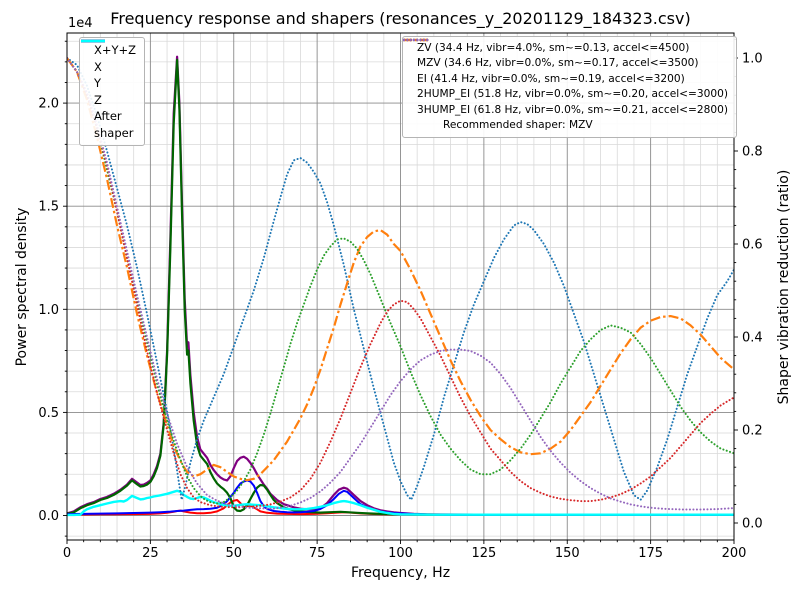 The height and width of the screenshot is (600, 800). I want to click on legend-item-label: After shaper, so click(114, 124).